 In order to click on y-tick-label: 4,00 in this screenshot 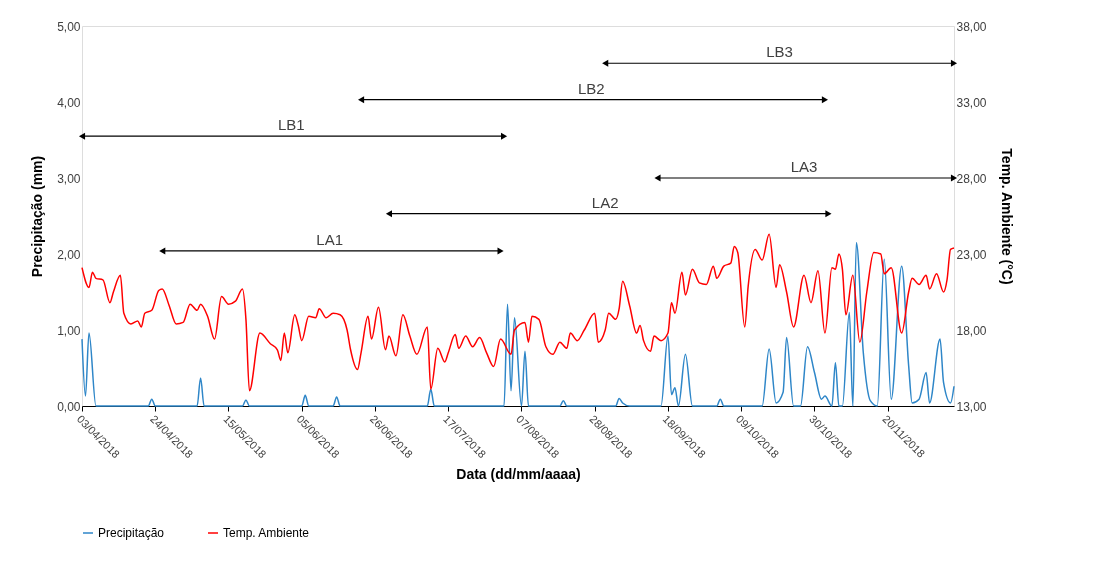, I will do `click(69, 102)`.